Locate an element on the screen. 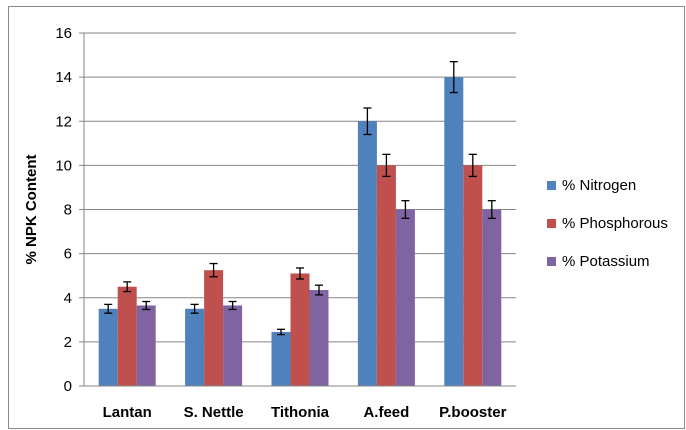 The image size is (686, 430). legend: % Nitrogen % Phosphorous % Potassium is located at coordinates (607, 223).